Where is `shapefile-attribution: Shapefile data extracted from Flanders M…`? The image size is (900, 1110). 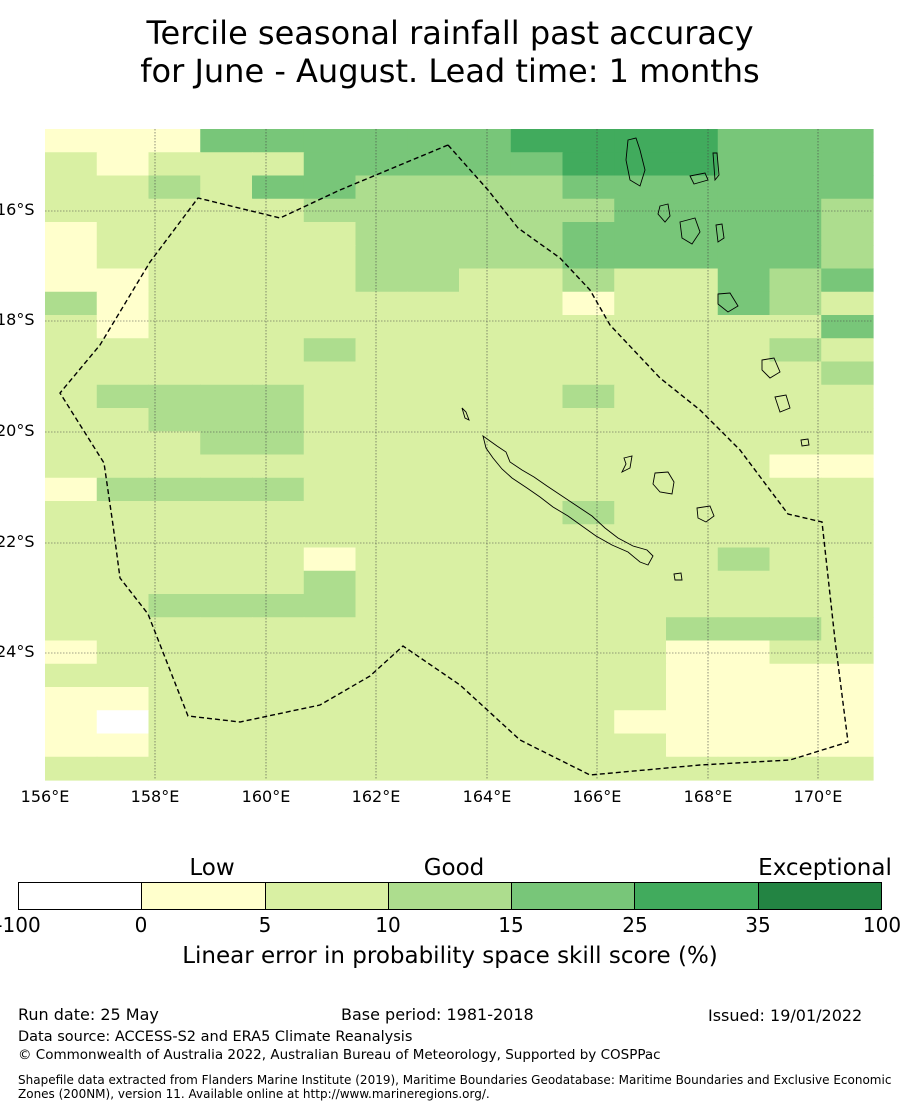 shapefile-attribution: Shapefile data extracted from Flanders M… is located at coordinates (455, 1087).